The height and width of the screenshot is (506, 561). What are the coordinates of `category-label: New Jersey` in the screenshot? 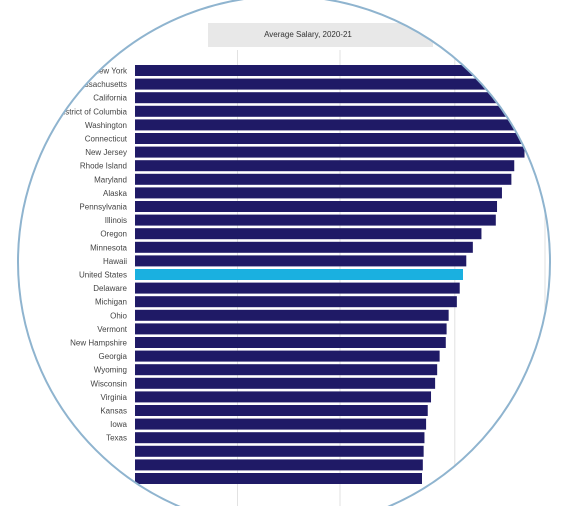 It's located at (106, 152).